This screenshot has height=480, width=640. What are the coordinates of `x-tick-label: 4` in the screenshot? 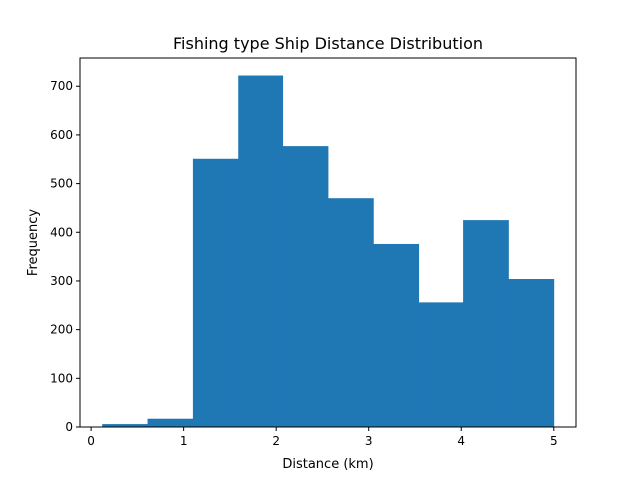 It's located at (461, 441).